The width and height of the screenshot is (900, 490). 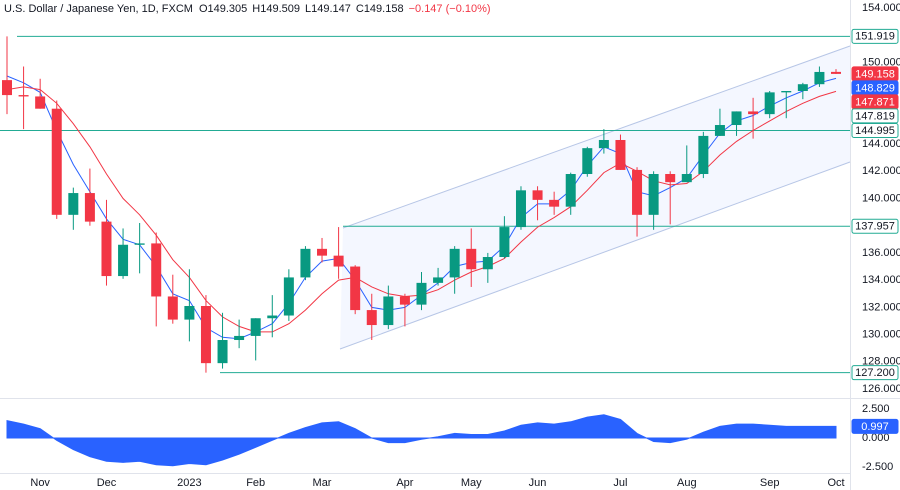 What do you see at coordinates (876, 409) in the screenshot?
I see `osc-tick-label: 2.500` at bounding box center [876, 409].